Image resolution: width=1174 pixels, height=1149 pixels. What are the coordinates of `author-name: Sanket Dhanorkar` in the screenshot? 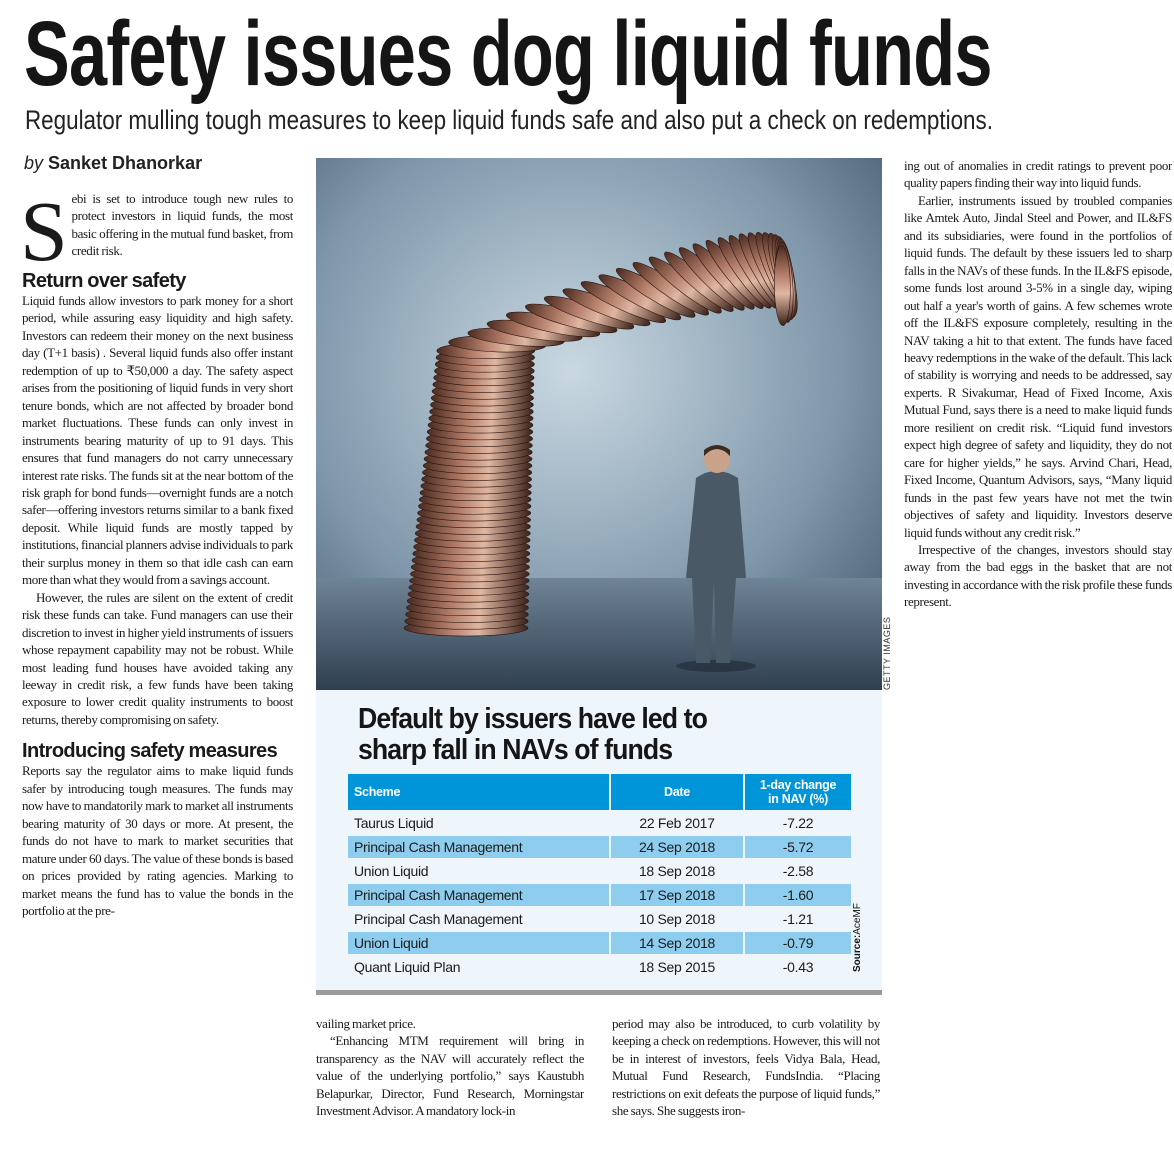 It's located at (125, 163).